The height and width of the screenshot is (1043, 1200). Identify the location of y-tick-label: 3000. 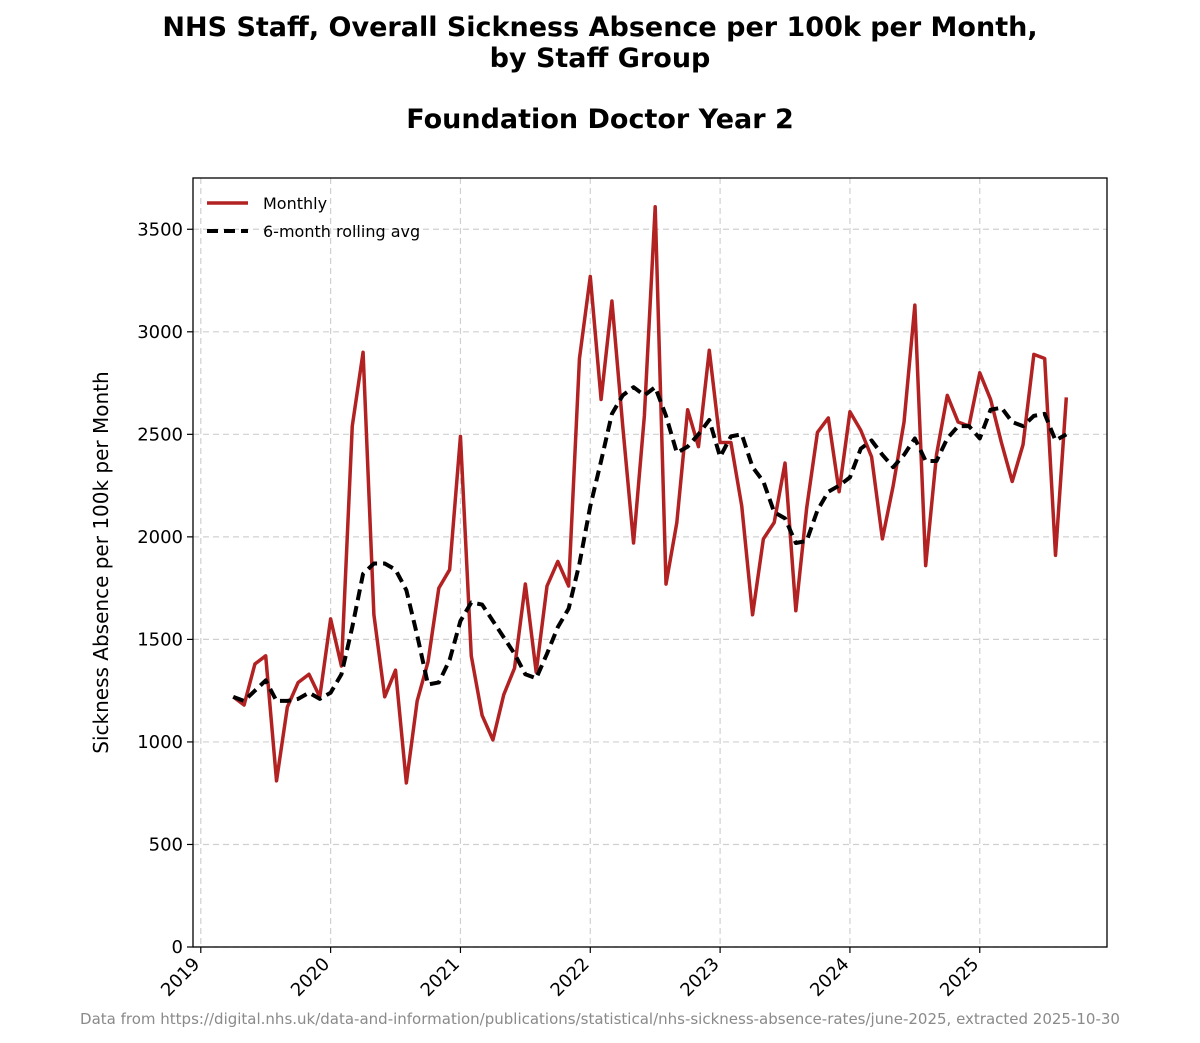
(160, 332).